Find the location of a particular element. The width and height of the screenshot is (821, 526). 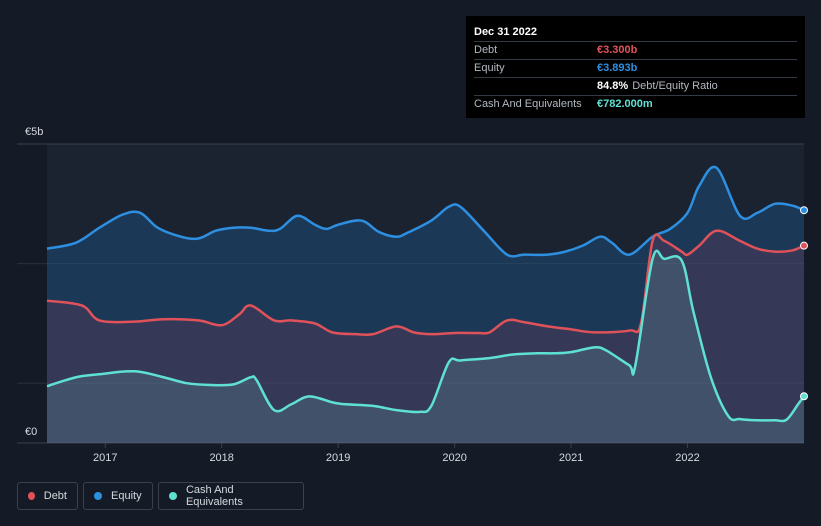

equity-end-marker is located at coordinates (804, 210).